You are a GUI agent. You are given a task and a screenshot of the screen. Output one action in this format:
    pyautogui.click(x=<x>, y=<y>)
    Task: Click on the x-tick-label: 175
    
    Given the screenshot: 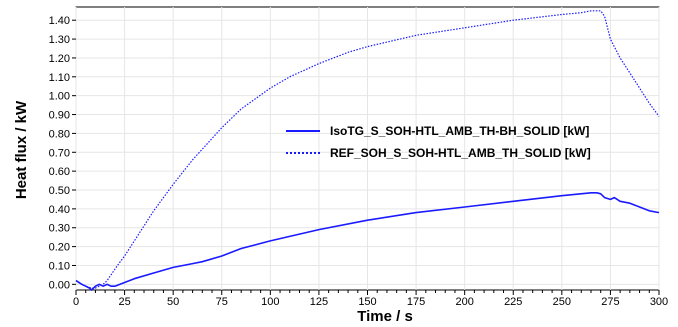 What is the action you would take?
    pyautogui.click(x=416, y=302)
    